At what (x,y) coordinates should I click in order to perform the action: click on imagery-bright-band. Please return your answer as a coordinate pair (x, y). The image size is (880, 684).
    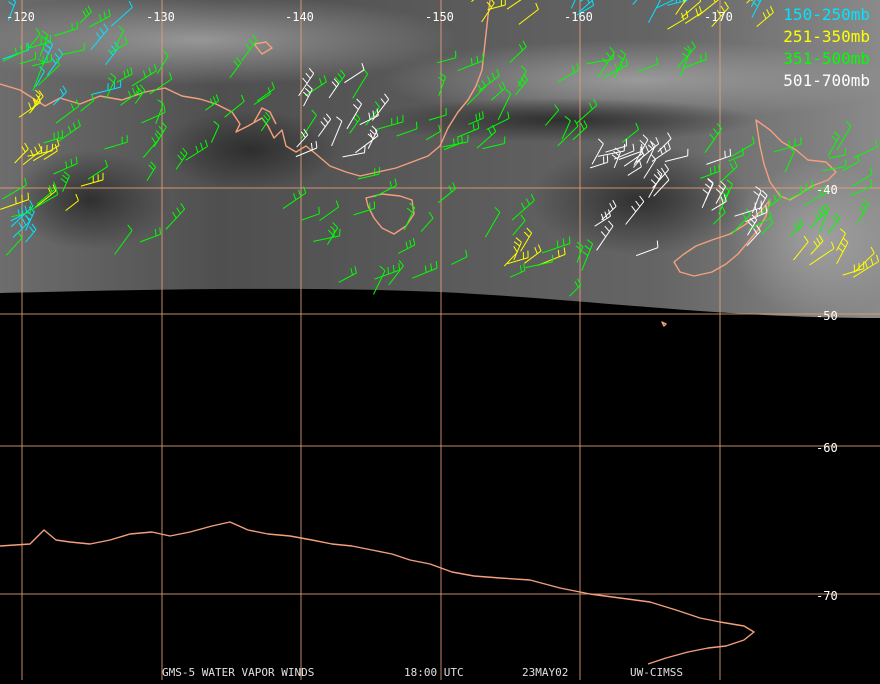
    Looking at the image, I should click on (230, 42).